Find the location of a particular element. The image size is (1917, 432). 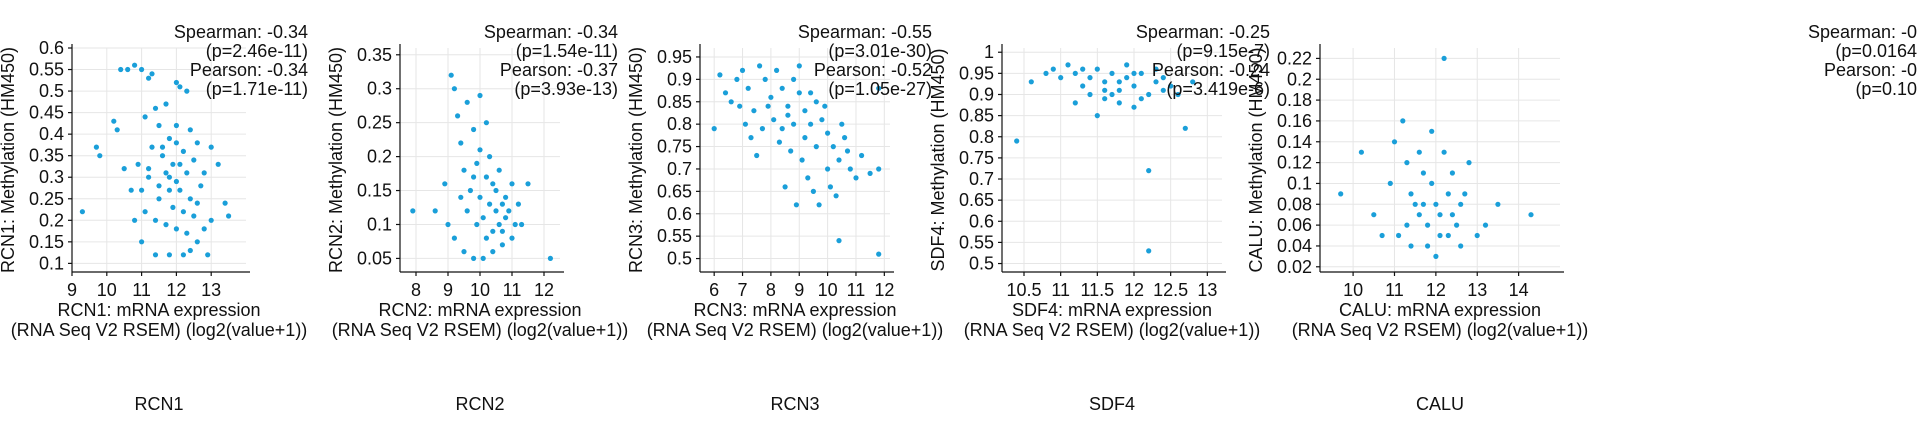

y-axis-title: RCN3: Methylation (HM450) is located at coordinates (636, 160).